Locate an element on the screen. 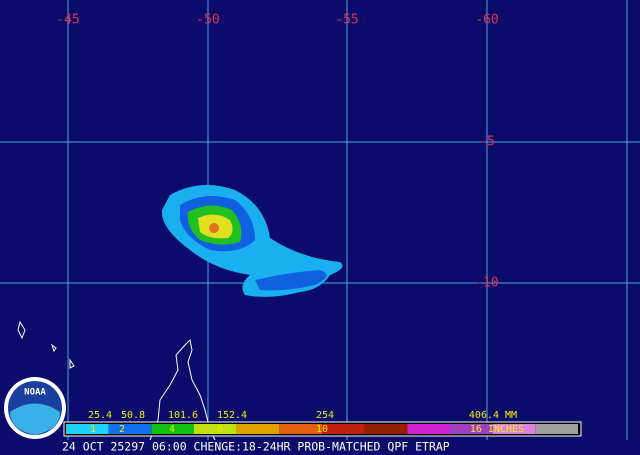 The image size is (640, 455). mm-label: 406.4 MM is located at coordinates (493, 415).